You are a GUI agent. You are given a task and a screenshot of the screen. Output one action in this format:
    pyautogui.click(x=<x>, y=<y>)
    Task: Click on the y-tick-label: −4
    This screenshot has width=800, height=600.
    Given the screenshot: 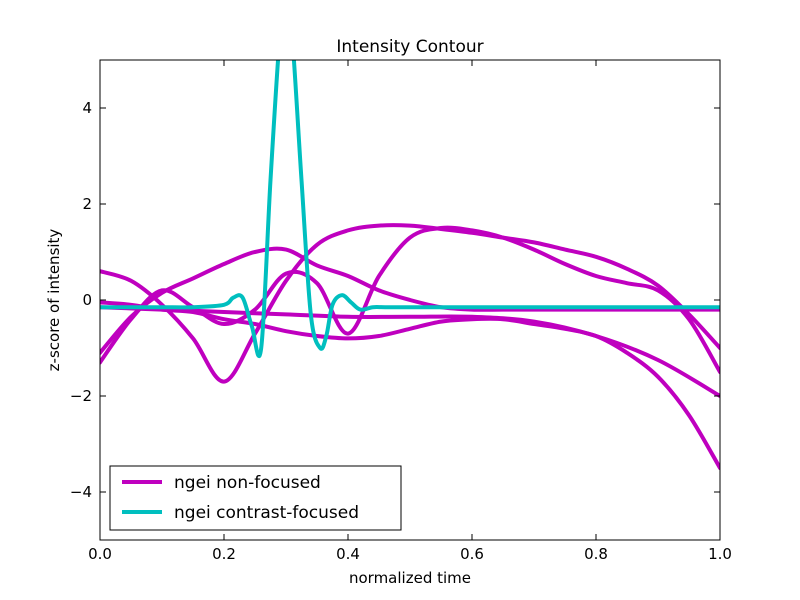 What is the action you would take?
    pyautogui.click(x=81, y=492)
    